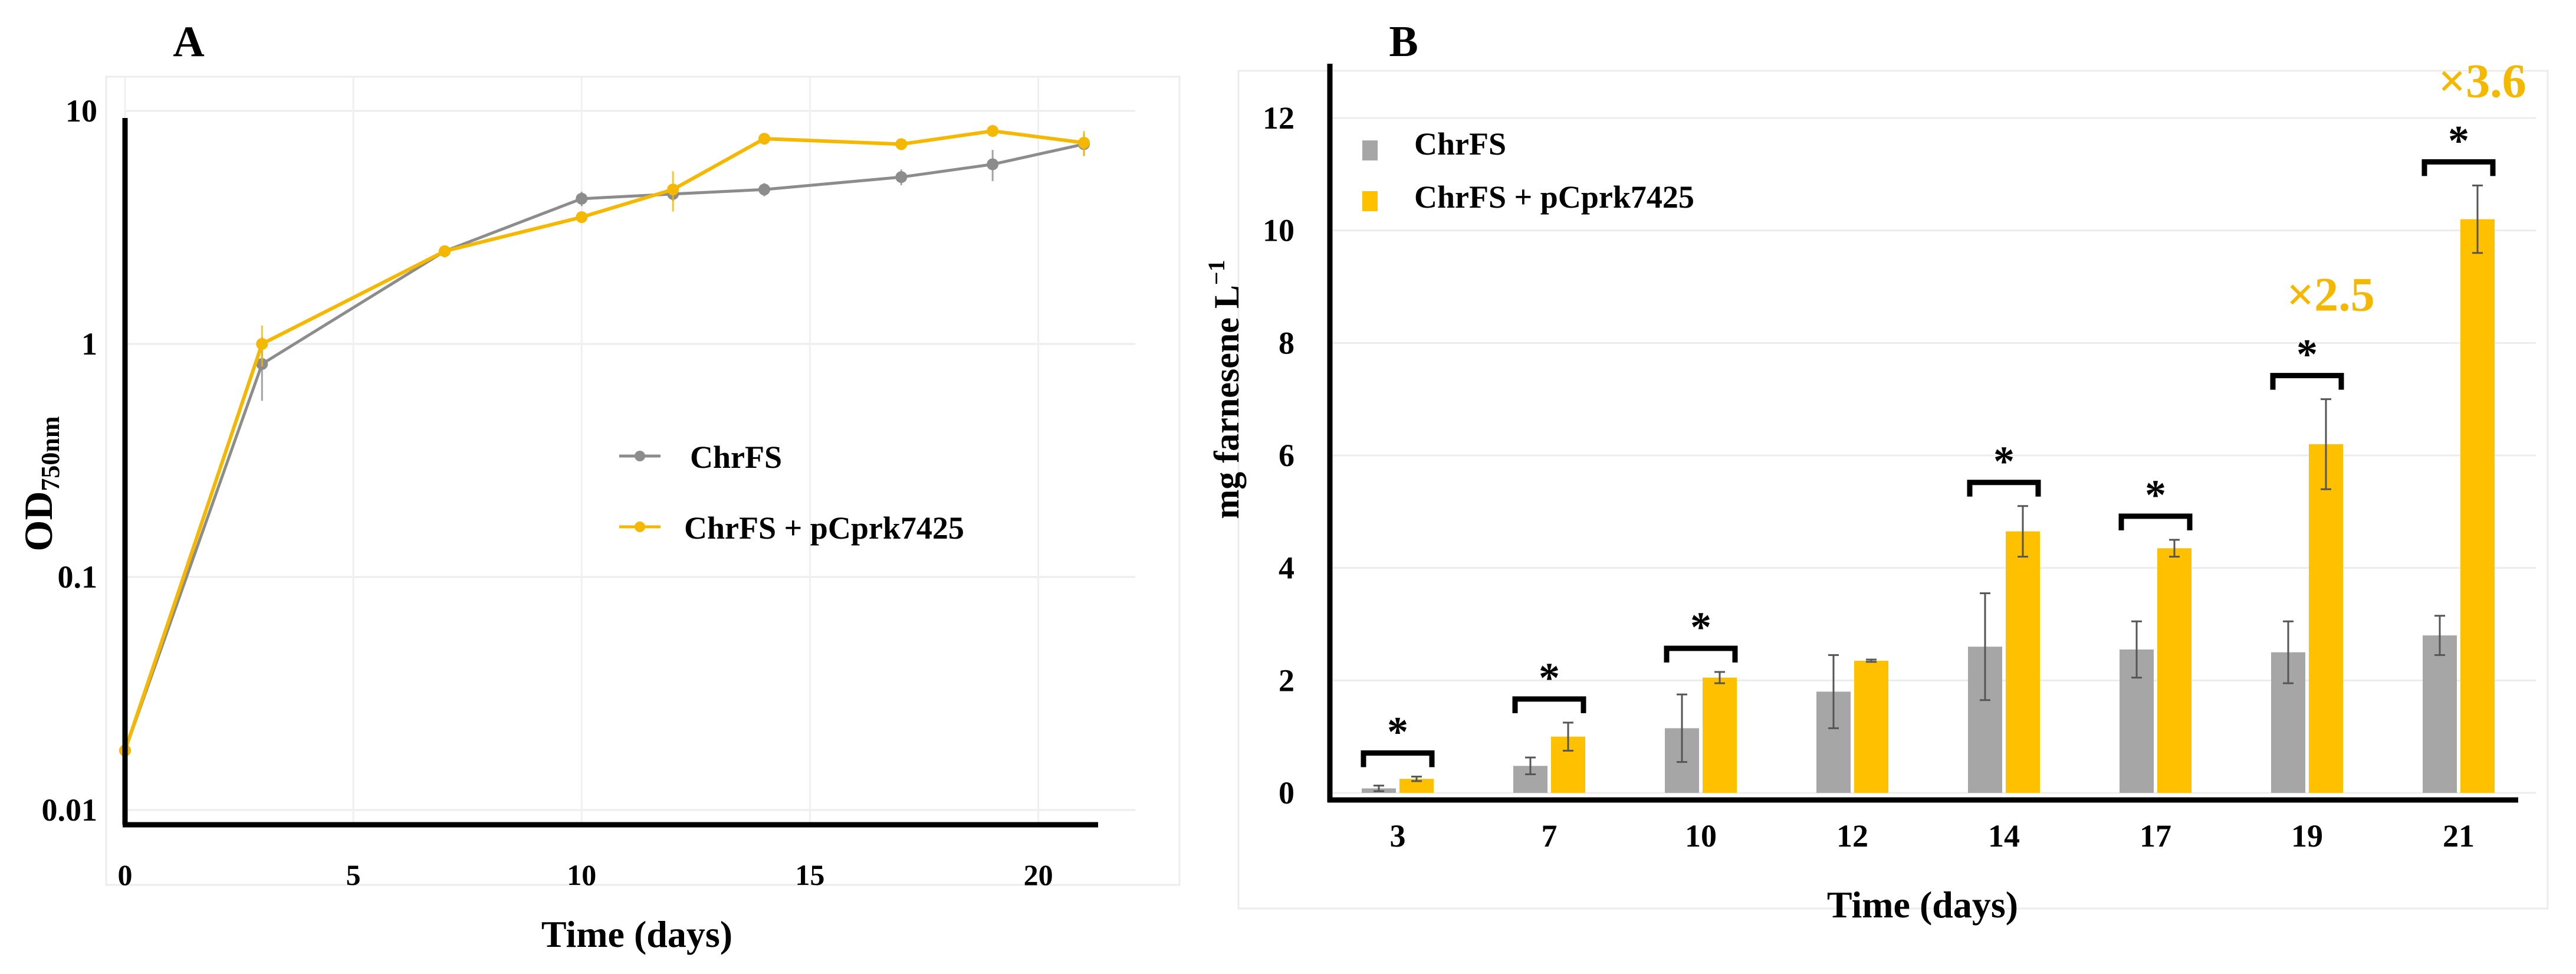 The width and height of the screenshot is (2576, 974). Describe the element at coordinates (1370, 150) in the screenshot. I see `legend-b-series-1-swatch` at that location.